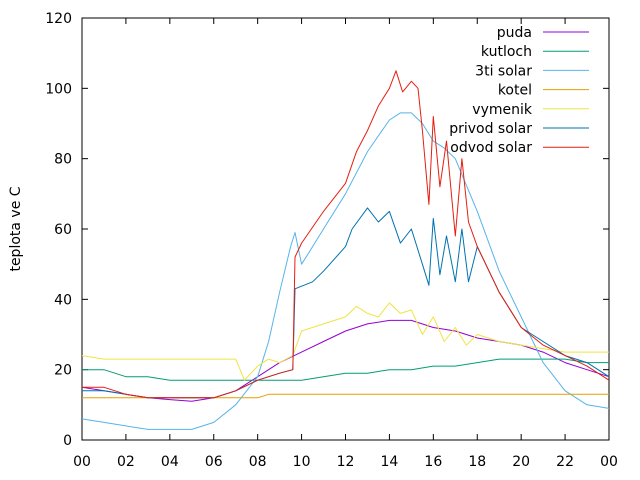 The width and height of the screenshot is (640, 480). I want to click on series-line-kutloch, so click(345, 369).